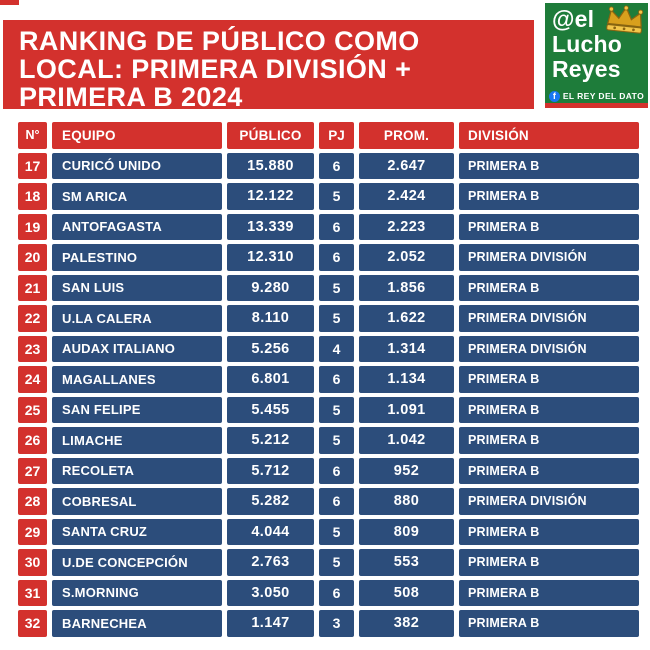 This screenshot has width=650, height=650. I want to click on table-header-row: N° EQUIPO PÚBLICO PJ PROM. DIVISIÓN, so click(328, 135).